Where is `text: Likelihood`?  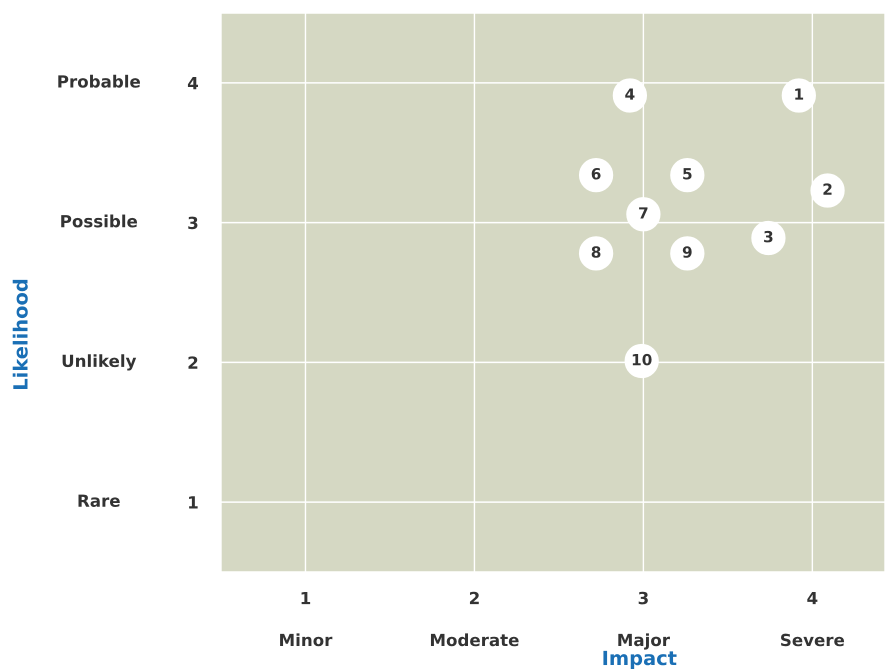
text: Likelihood is located at coordinates (20, 334).